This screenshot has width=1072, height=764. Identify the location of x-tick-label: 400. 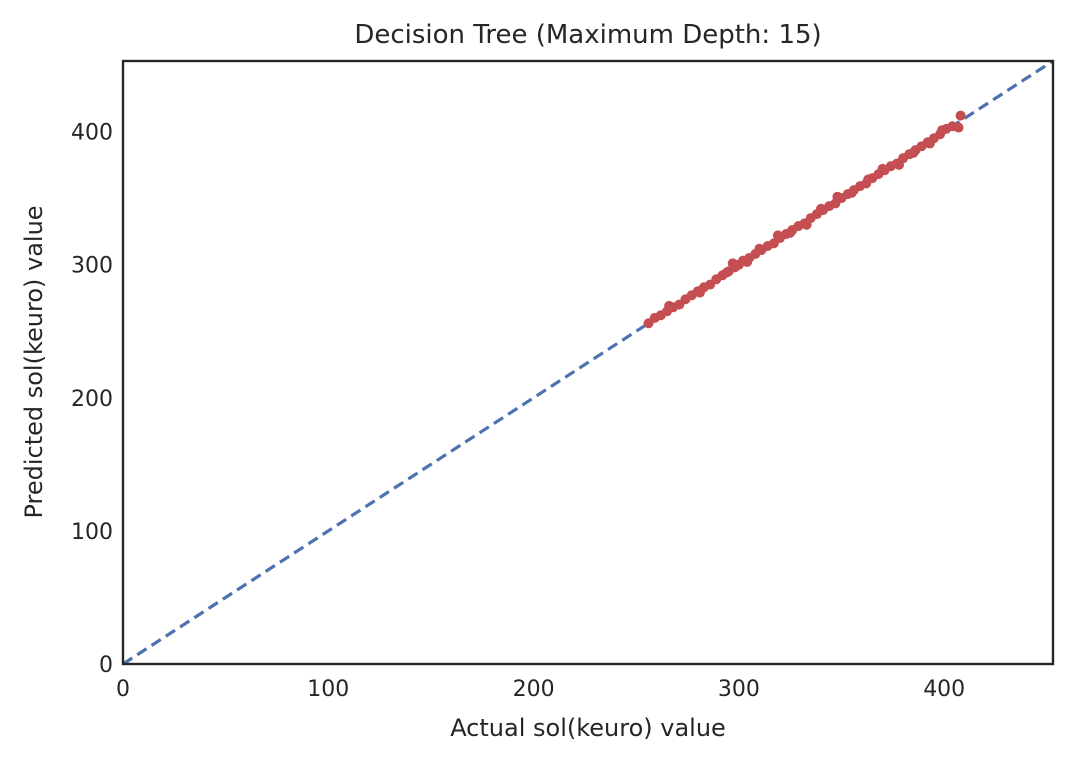
(944, 689).